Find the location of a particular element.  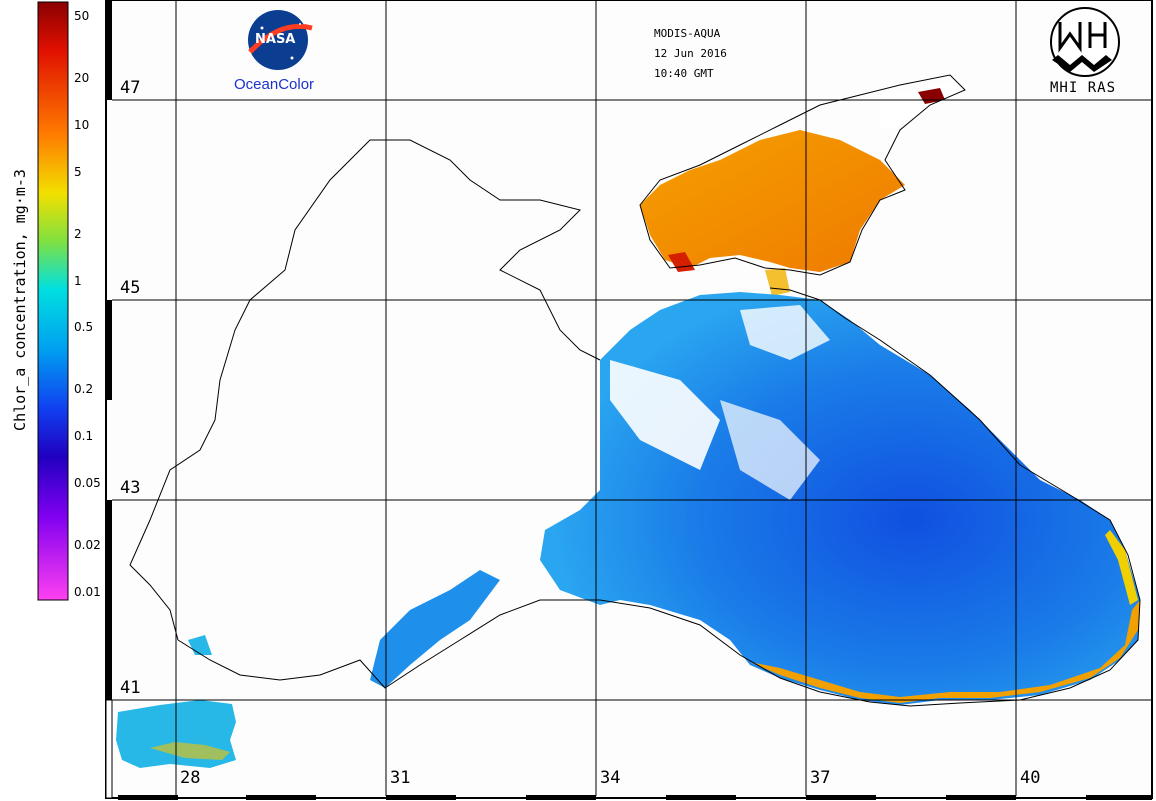

lat-label-47: 47 is located at coordinates (130, 88).